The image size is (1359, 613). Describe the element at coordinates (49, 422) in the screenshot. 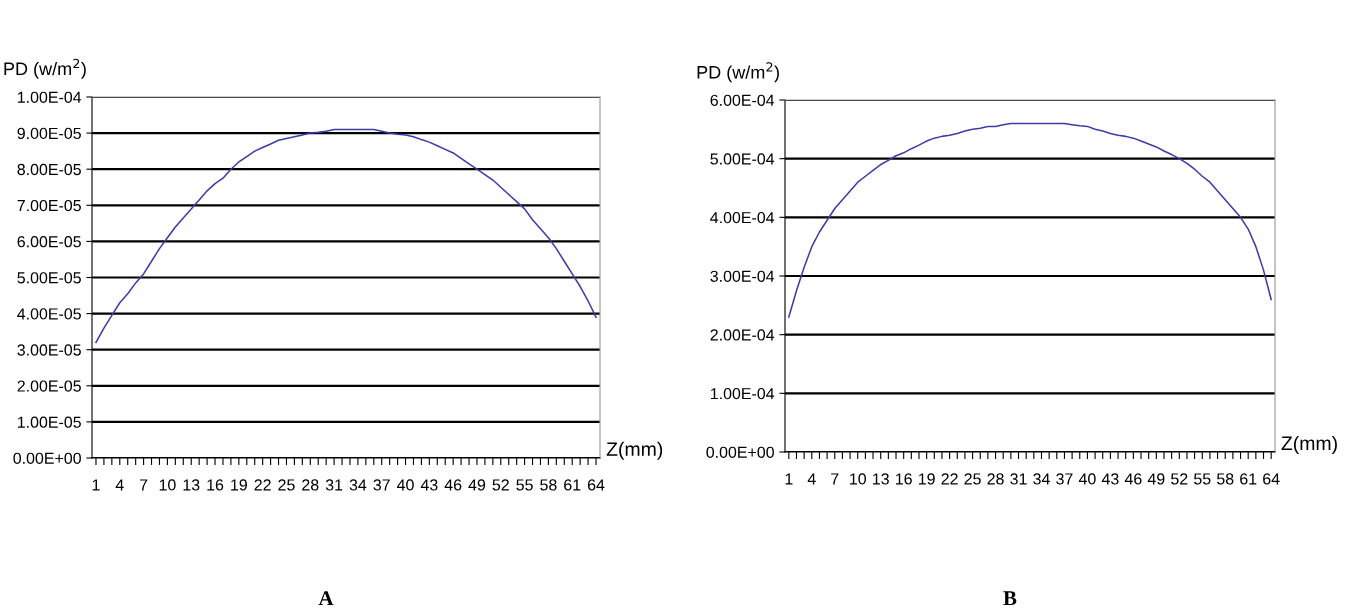

I see `y-tick-label: 1.00E-05` at that location.